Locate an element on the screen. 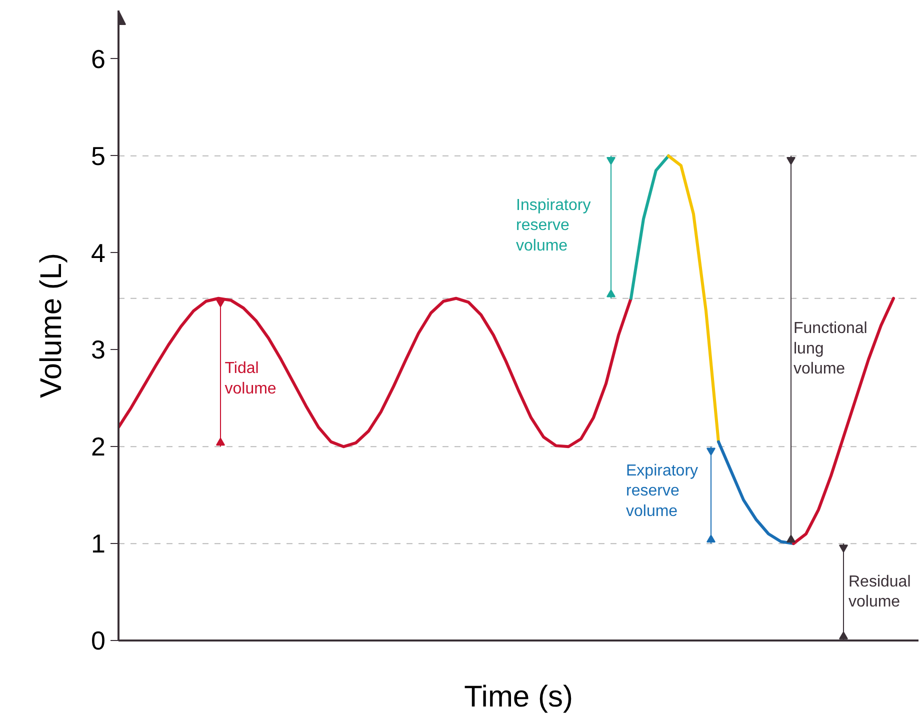  annotation: Residual volume is located at coordinates (879, 592).